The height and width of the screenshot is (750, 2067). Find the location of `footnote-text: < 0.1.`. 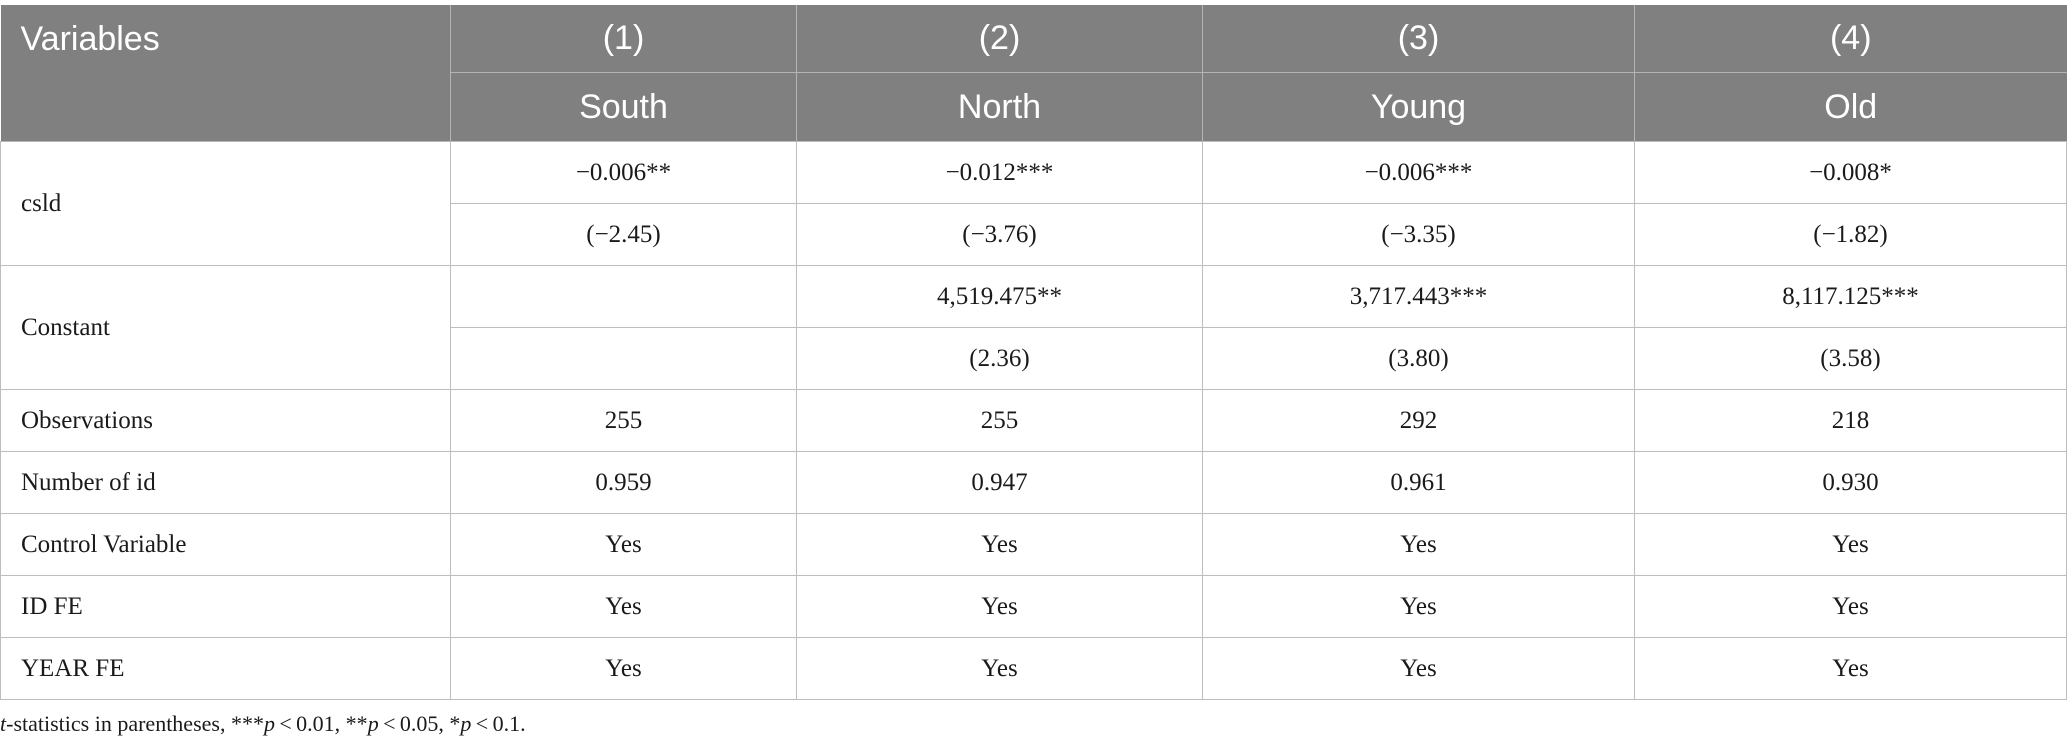

footnote-text: < 0.1. is located at coordinates (498, 723).